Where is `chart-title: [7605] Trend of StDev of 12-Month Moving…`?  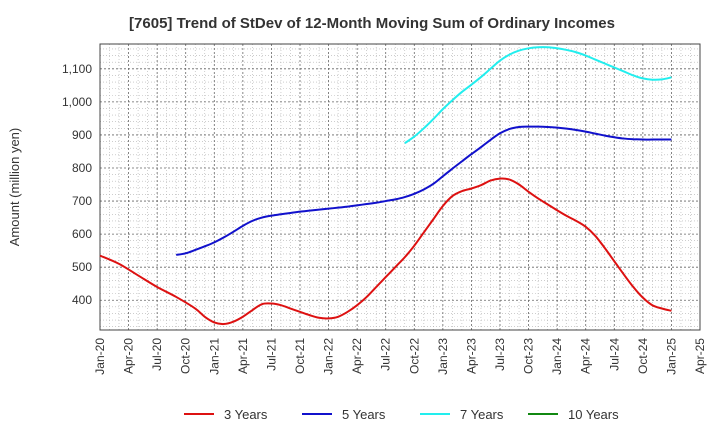
chart-title: [7605] Trend of StDev of 12-Month Moving… is located at coordinates (372, 23).